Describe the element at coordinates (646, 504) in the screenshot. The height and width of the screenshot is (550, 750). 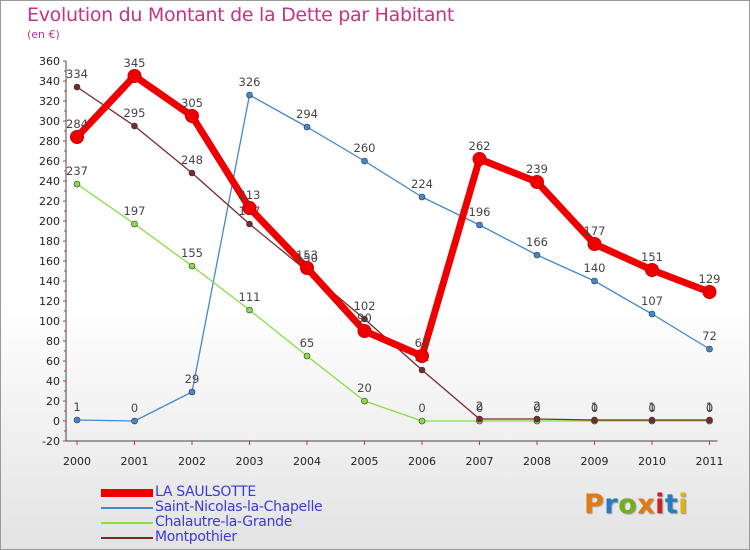
I see `brand-letter: x` at that location.